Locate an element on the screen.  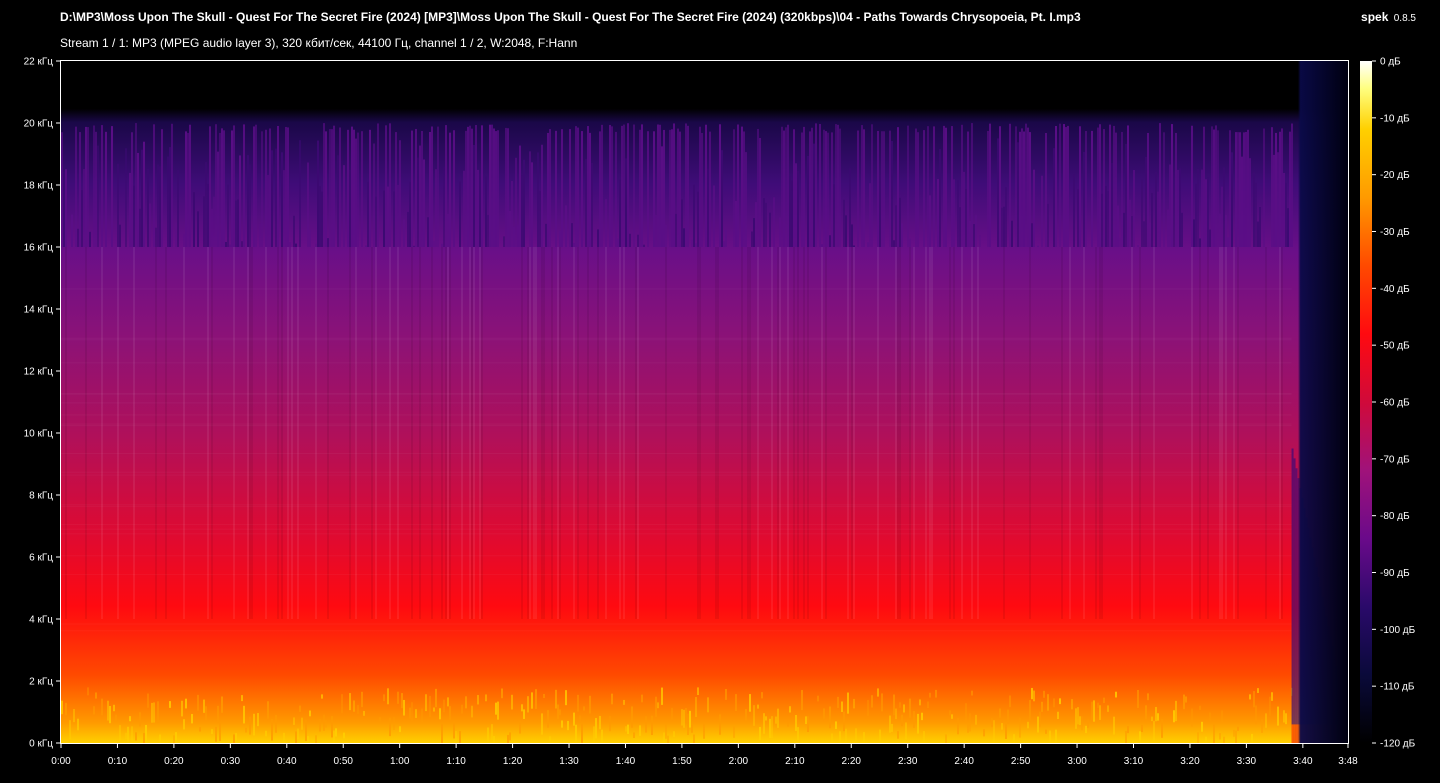
x-tick-label: 0:30 is located at coordinates (231, 761).